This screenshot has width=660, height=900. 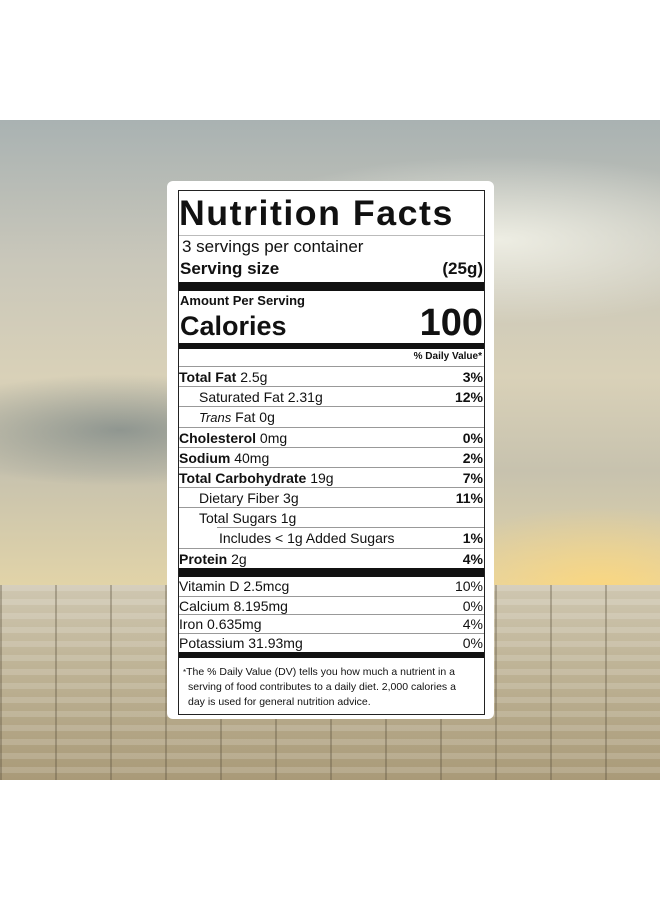 I want to click on nutrient-daily-value: 2%, so click(x=472, y=457).